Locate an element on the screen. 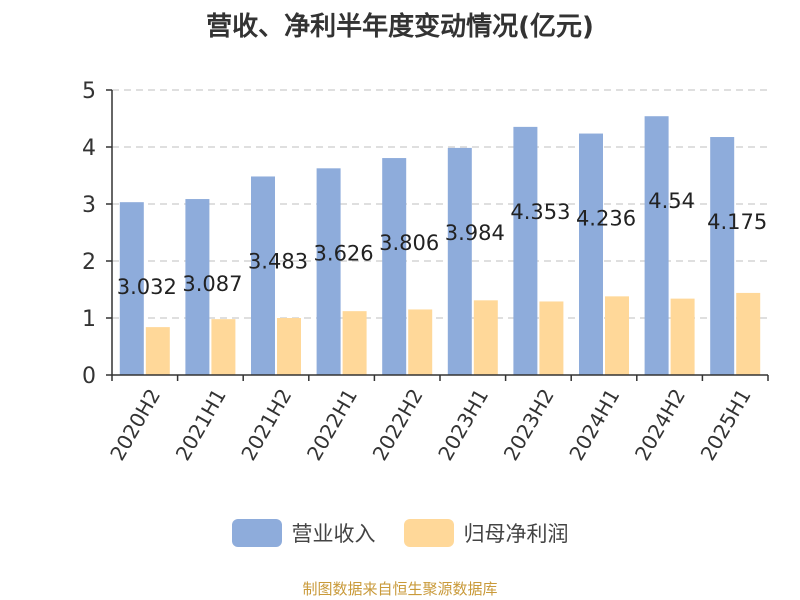 The height and width of the screenshot is (600, 800). data-label-revenue: 4.353 is located at coordinates (540, 212).